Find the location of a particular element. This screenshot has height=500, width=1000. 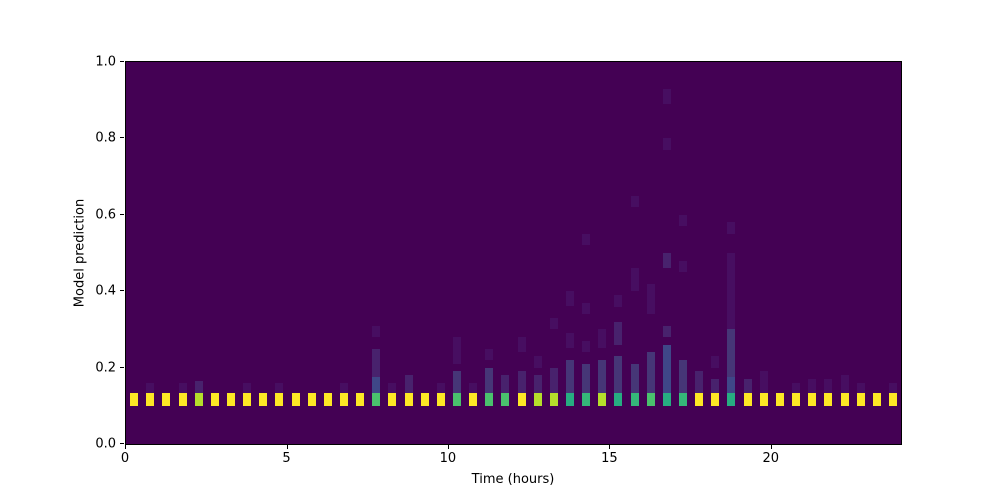

x-tick-label: 5 is located at coordinates (286, 458).